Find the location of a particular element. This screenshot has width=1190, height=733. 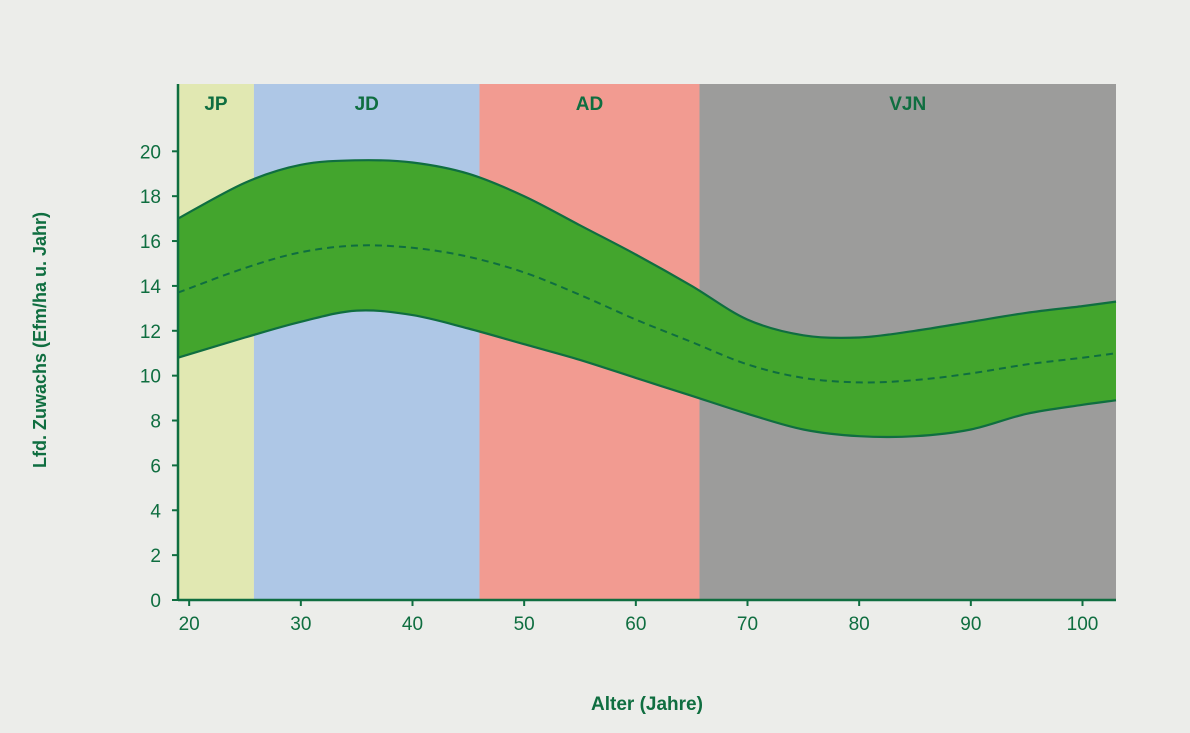

y-tick-label: 2 is located at coordinates (155, 556).